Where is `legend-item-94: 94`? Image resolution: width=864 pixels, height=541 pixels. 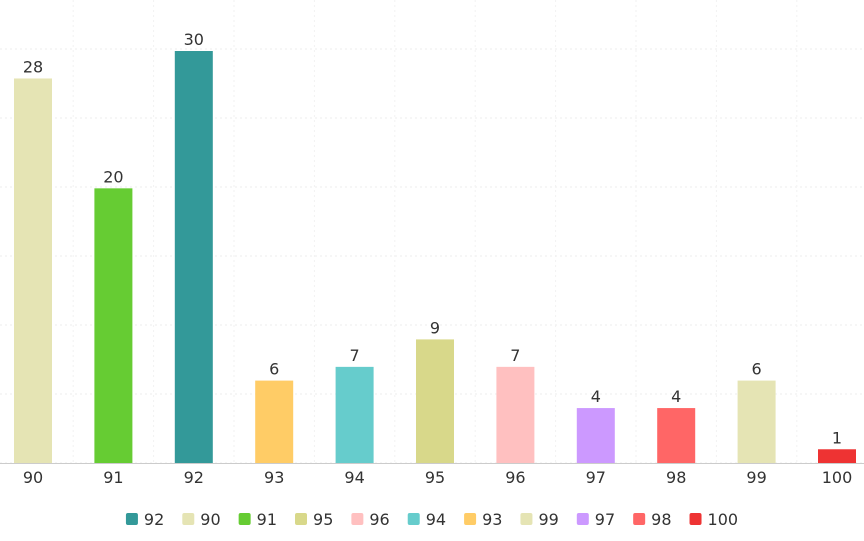 legend-item-94: 94 is located at coordinates (426, 519).